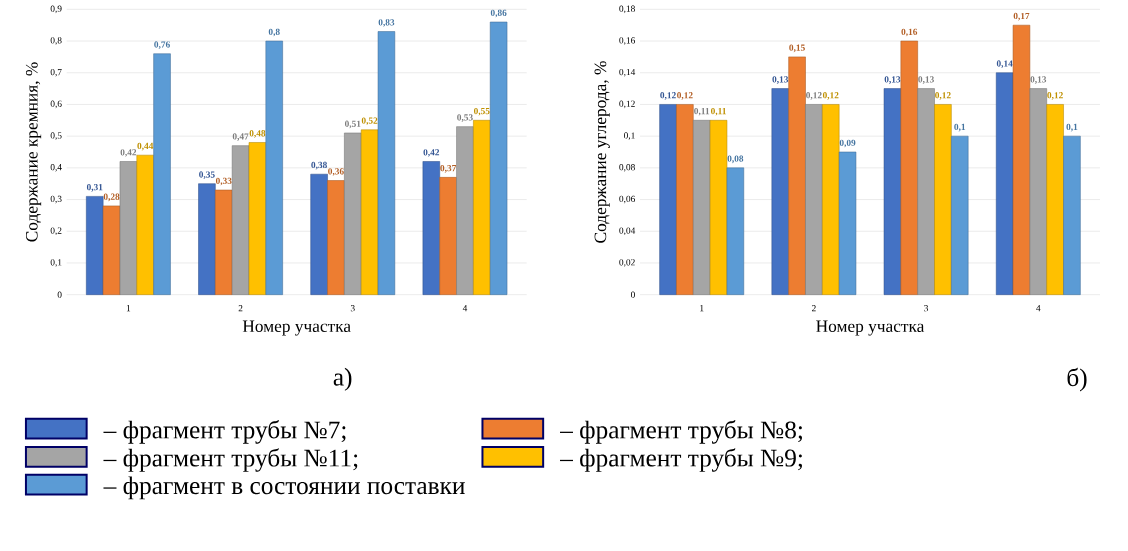  What do you see at coordinates (680, 432) in the screenshot?
I see `legend-label: – фрагмент трубы №8;` at bounding box center [680, 432].